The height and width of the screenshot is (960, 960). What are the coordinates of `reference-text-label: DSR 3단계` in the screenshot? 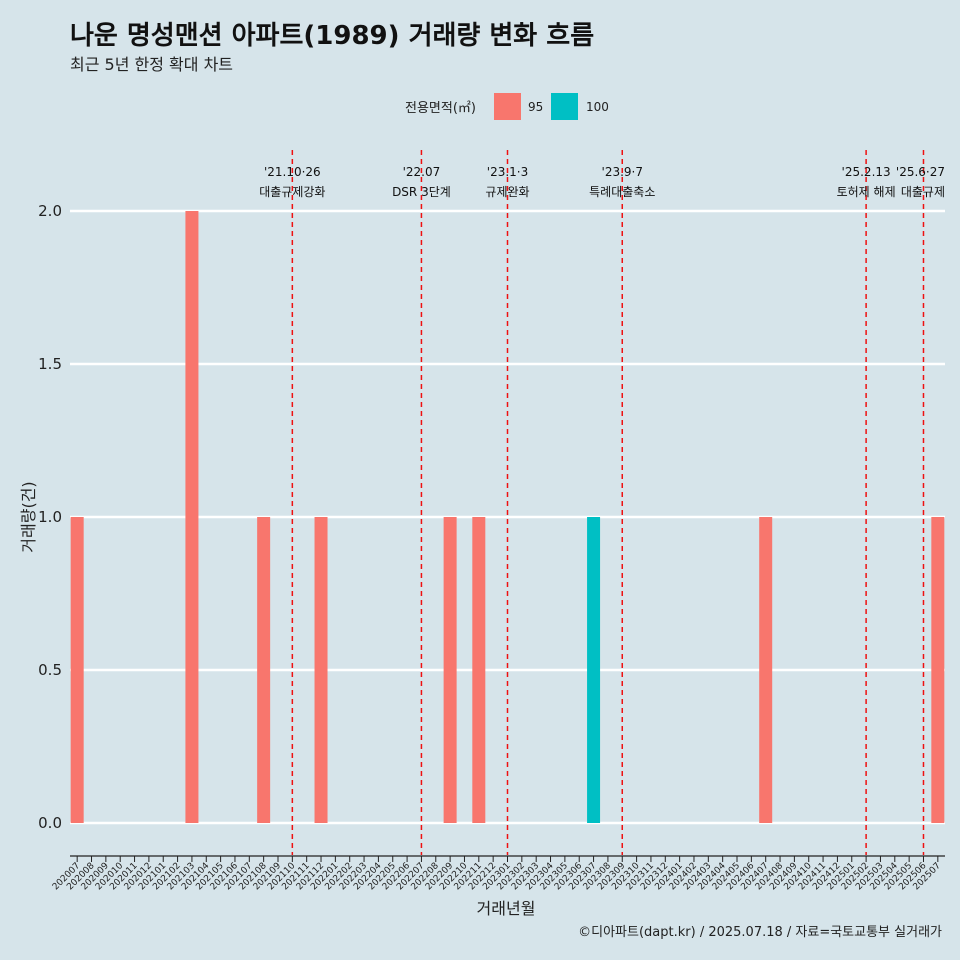 It's located at (421, 192).